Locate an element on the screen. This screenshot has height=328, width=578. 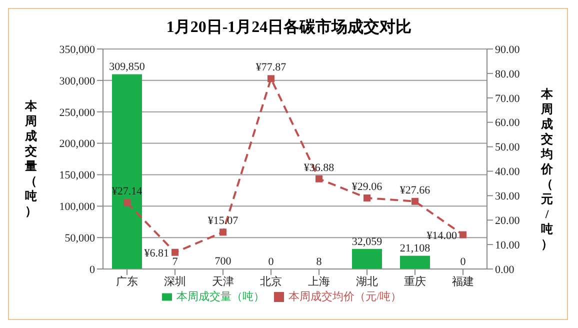
data-label: ¥6.81 is located at coordinates (156, 253).